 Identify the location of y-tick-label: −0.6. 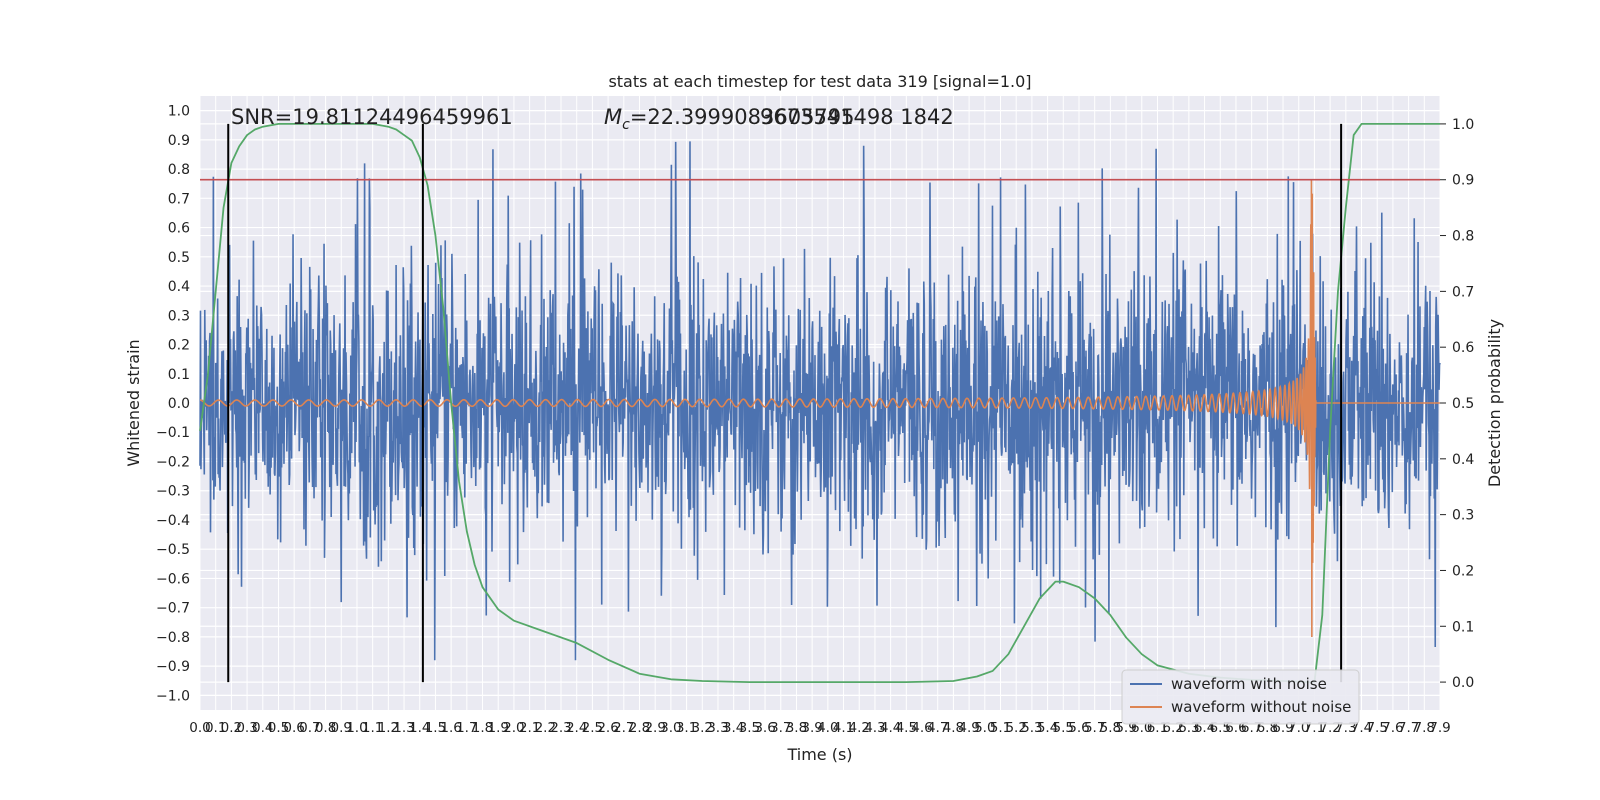
(173, 579).